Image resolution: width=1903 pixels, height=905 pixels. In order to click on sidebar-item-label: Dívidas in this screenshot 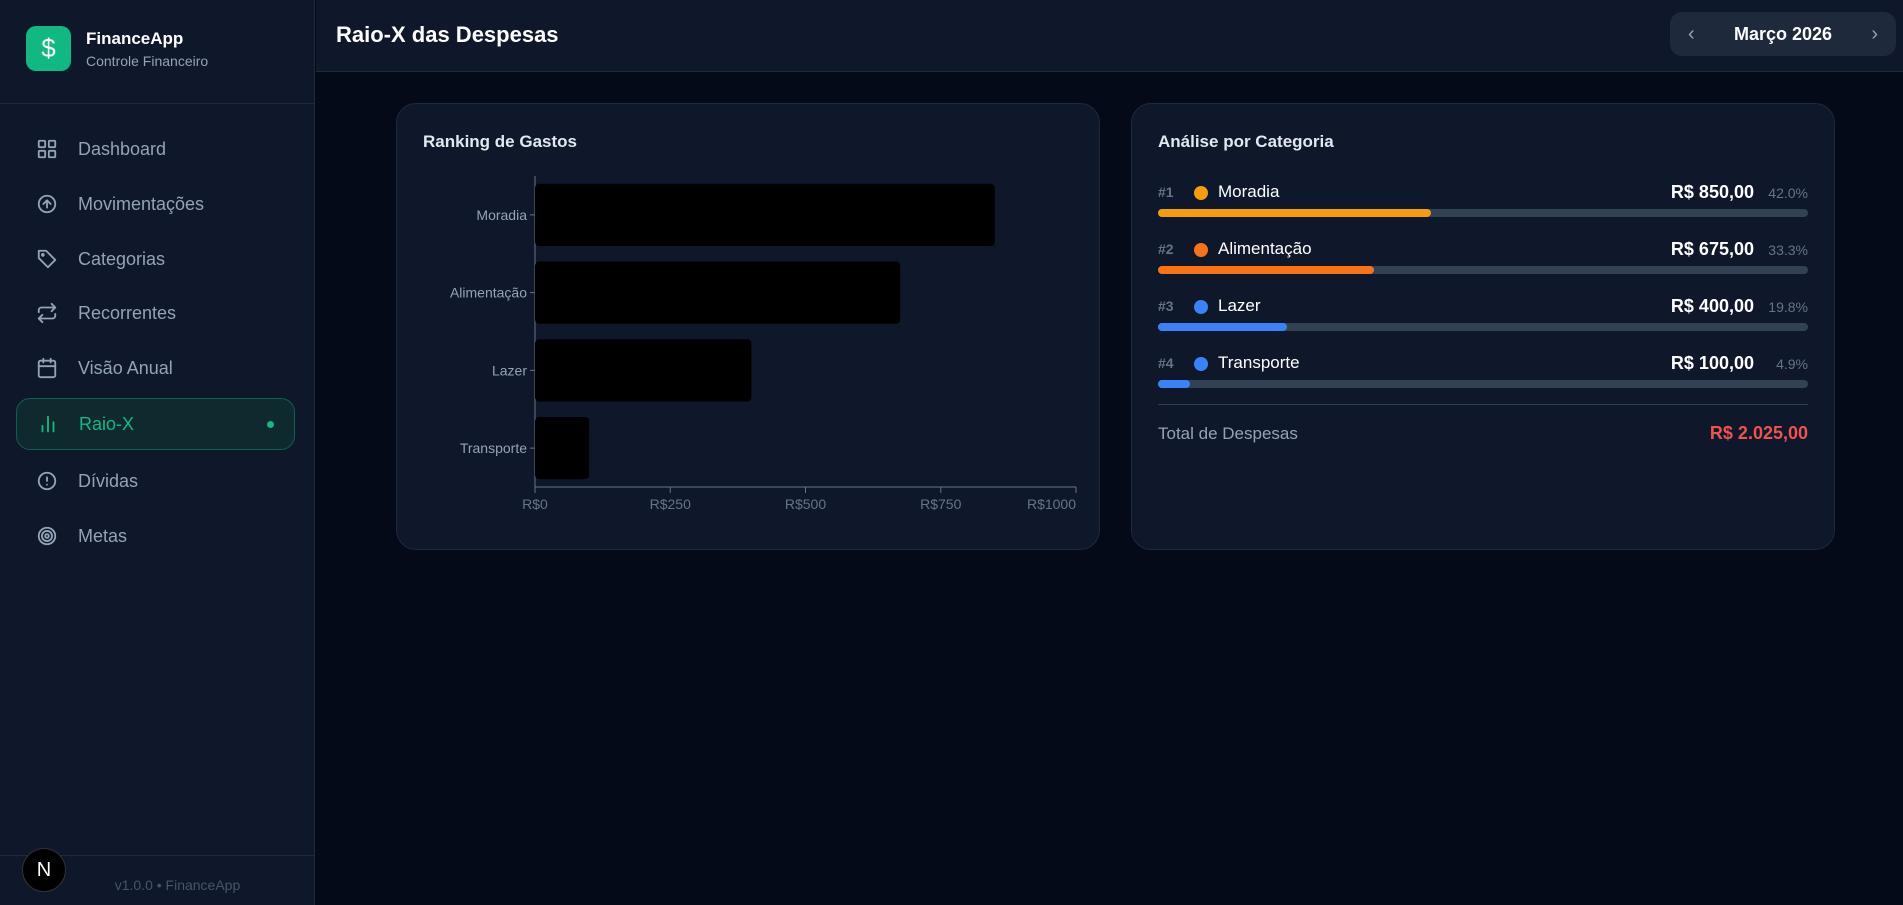, I will do `click(108, 480)`.